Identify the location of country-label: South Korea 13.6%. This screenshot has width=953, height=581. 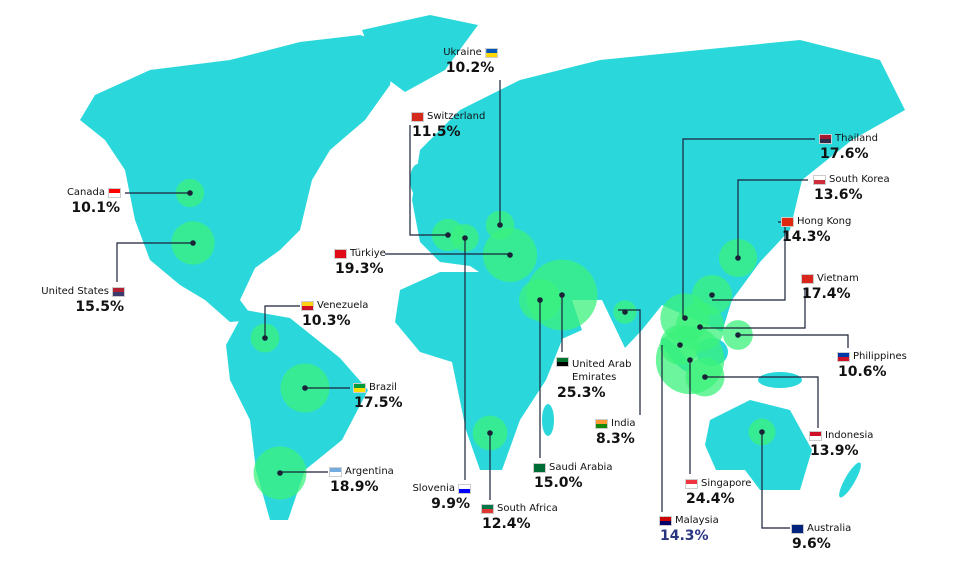
(851, 188).